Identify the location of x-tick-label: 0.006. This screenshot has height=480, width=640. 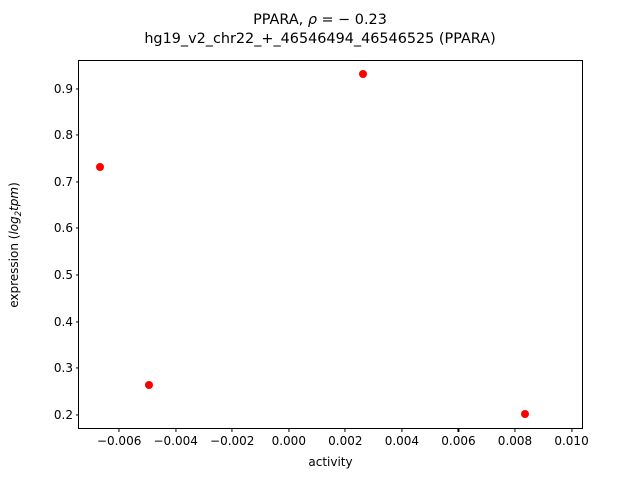
(458, 441).